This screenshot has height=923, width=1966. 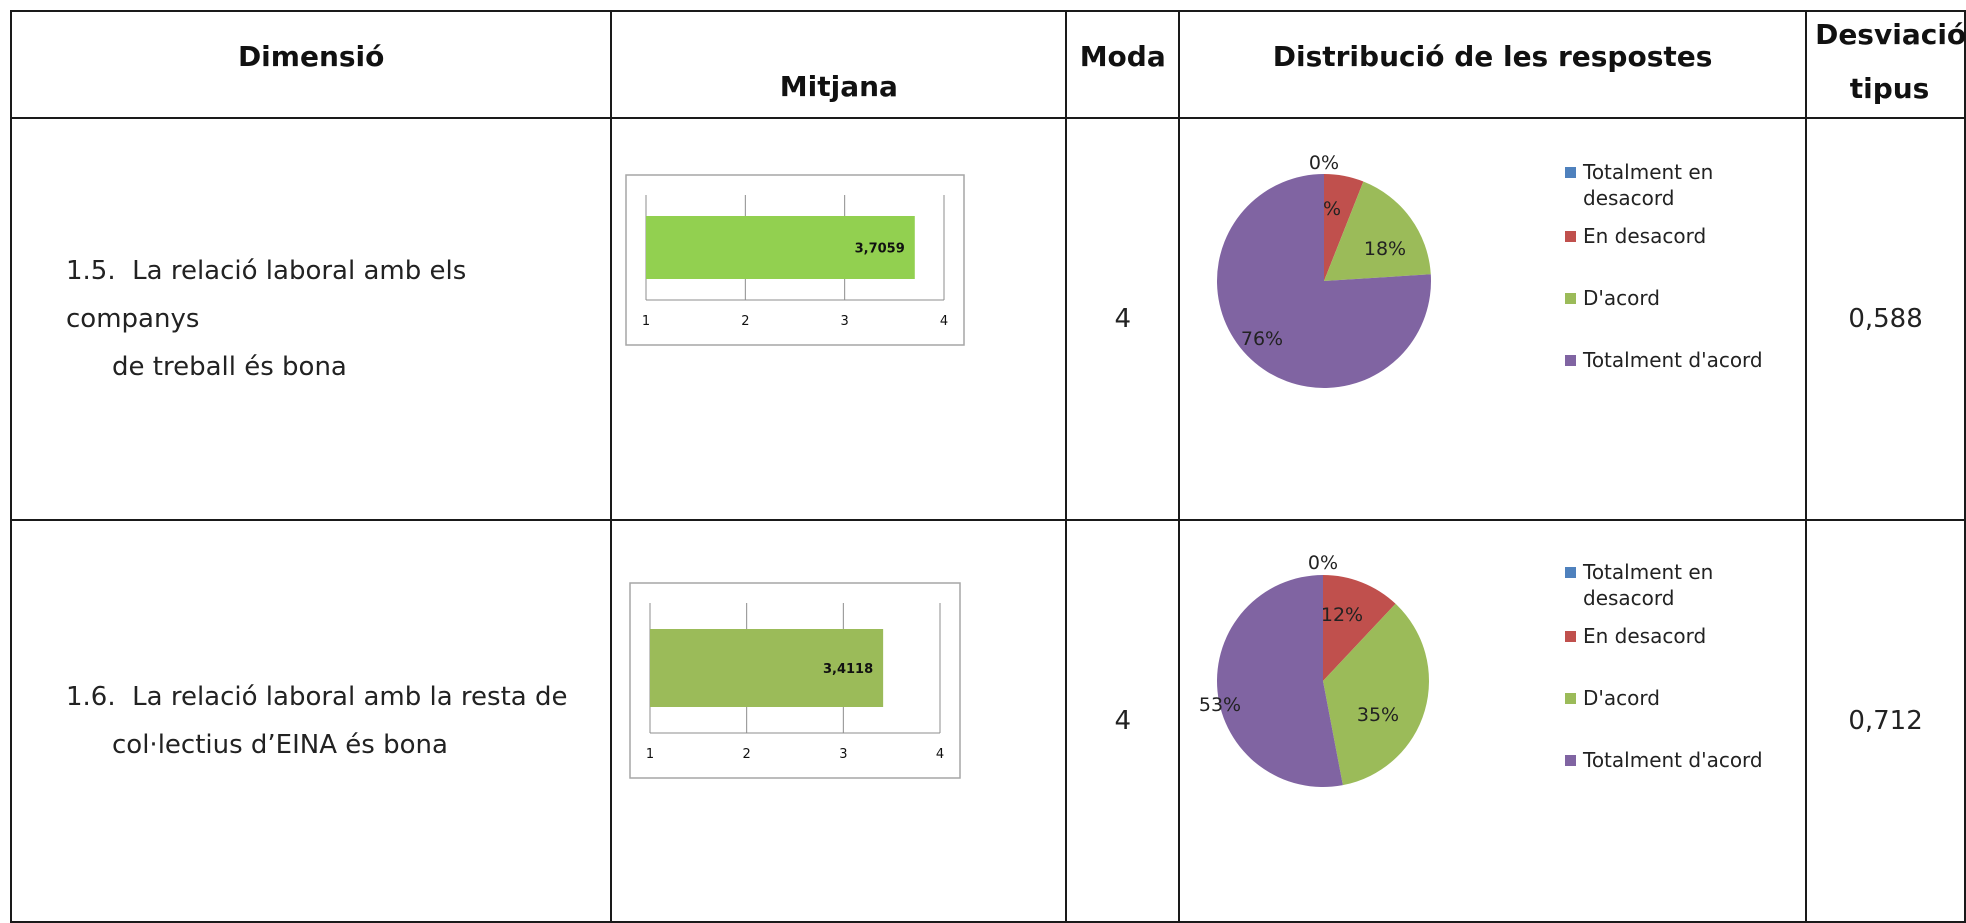 What do you see at coordinates (91, 697) in the screenshot?
I see `item-number: 1.6.` at bounding box center [91, 697].